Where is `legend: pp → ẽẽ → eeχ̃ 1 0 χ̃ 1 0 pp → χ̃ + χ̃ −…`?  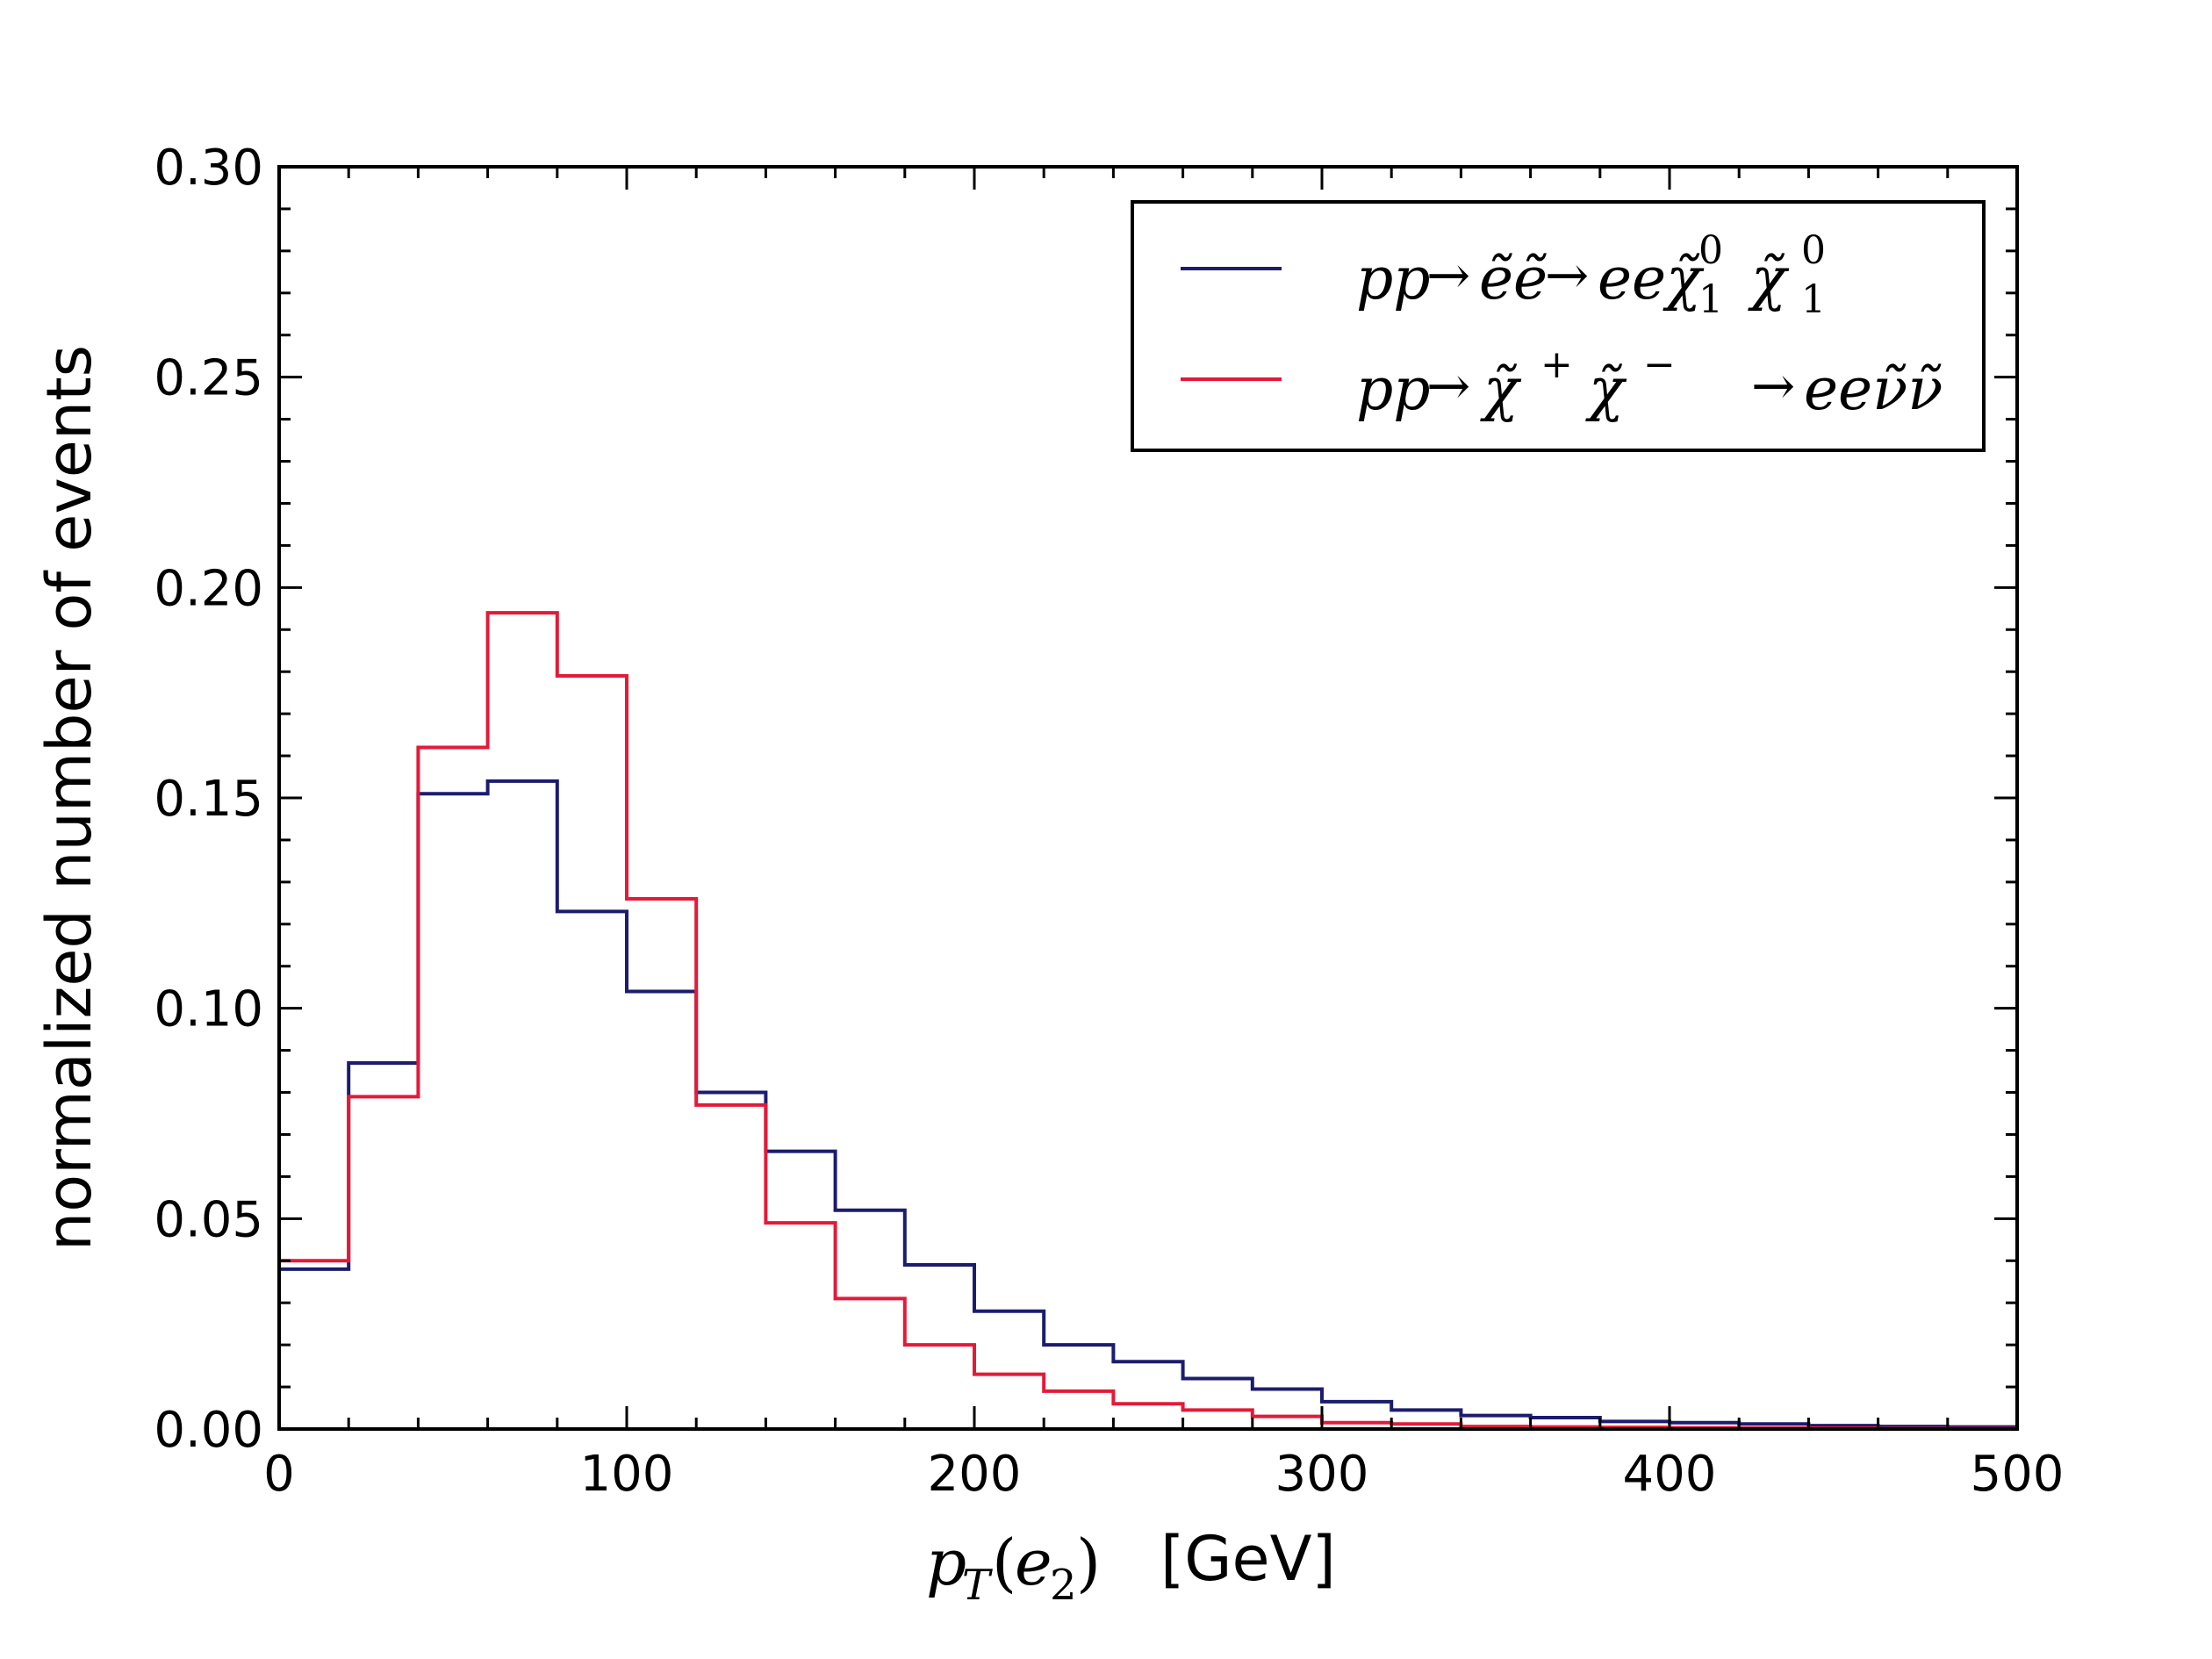
legend: pp → ẽẽ → eeχ̃ 1 0 χ̃ 1 0 pp → χ̃ + χ̃ −… is located at coordinates (1559, 326).